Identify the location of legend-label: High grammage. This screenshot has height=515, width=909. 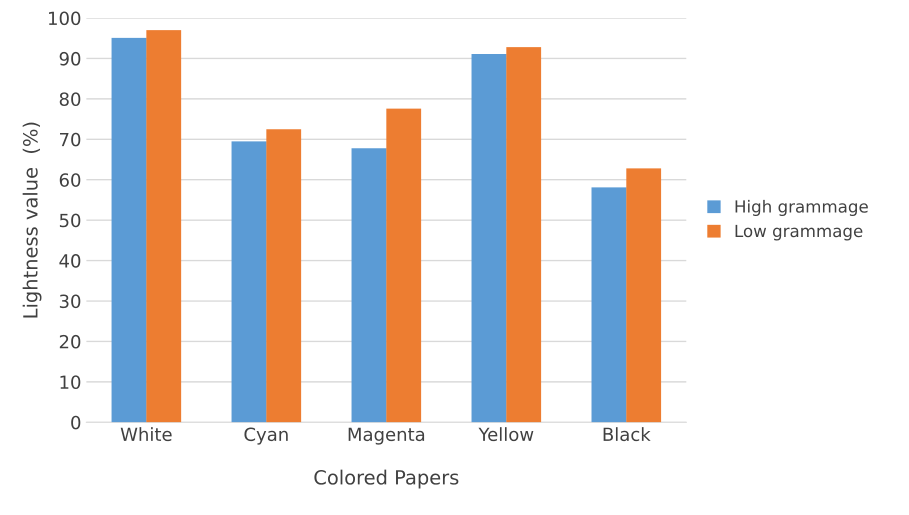
(802, 208).